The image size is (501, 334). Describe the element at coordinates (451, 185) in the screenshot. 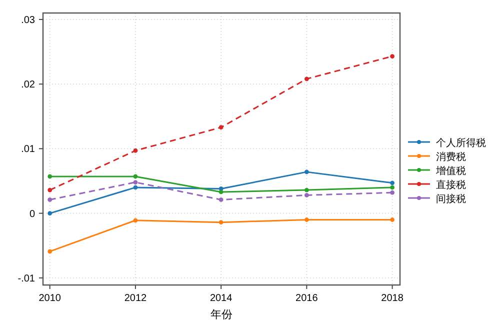

I see `legend-label: 直接税` at that location.